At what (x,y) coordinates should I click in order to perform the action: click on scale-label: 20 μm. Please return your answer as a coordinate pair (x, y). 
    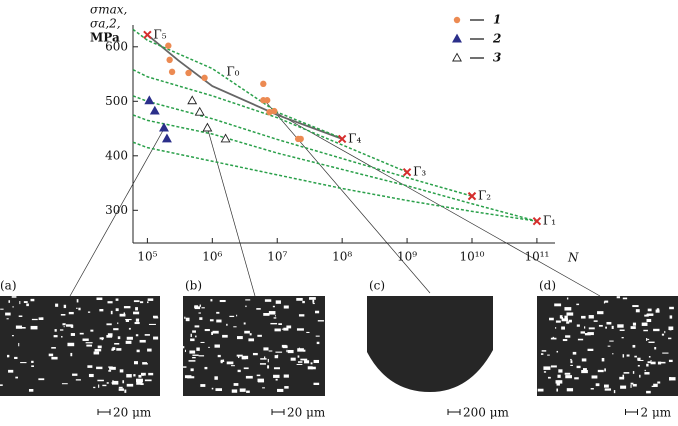
    Looking at the image, I should click on (306, 413).